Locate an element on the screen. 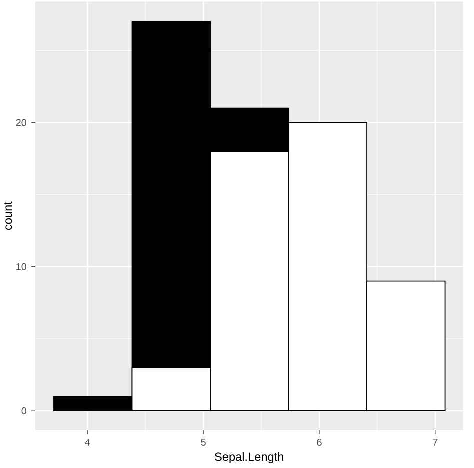 The width and height of the screenshot is (474, 468). y-axis-title: count is located at coordinates (8, 216).